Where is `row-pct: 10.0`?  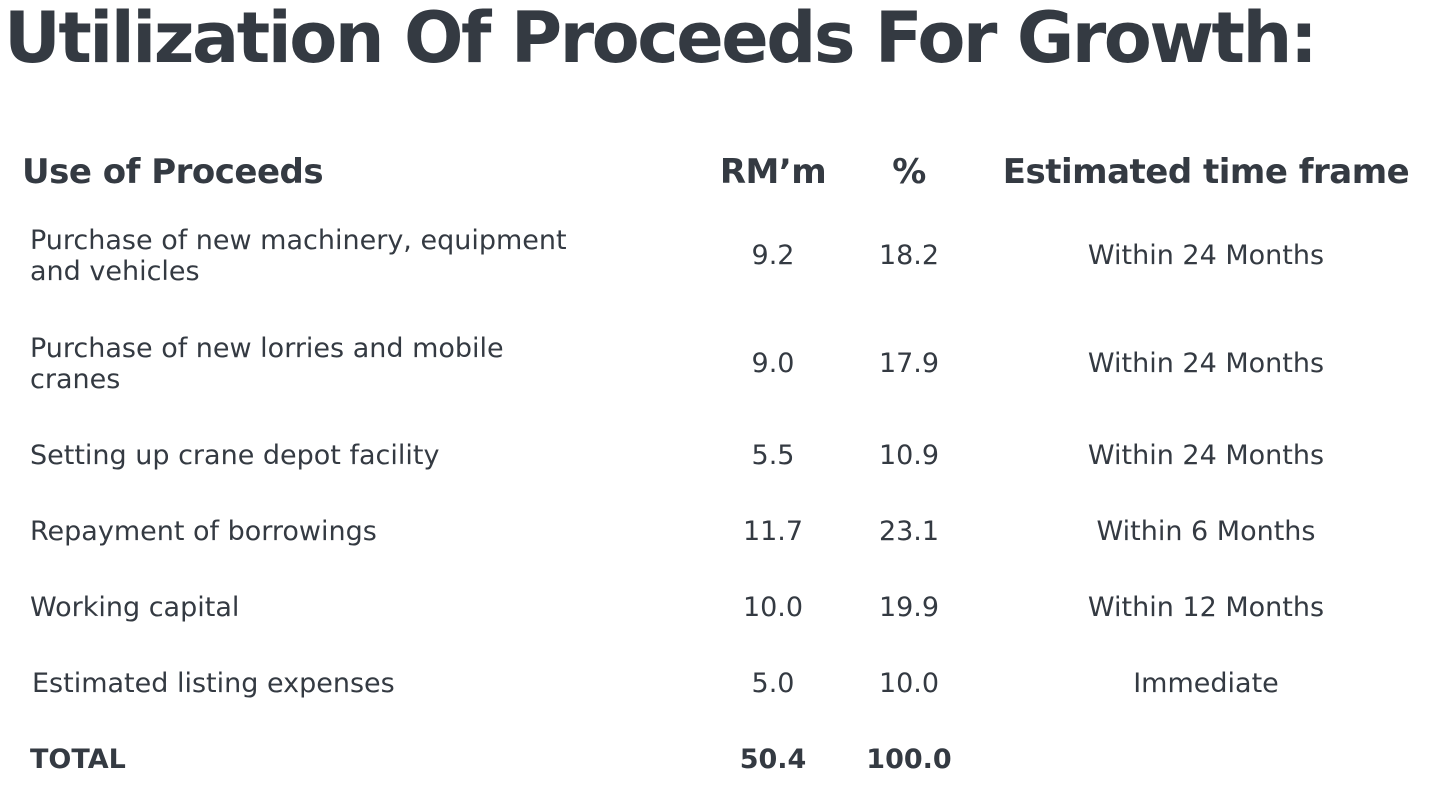 row-pct: 10.0 is located at coordinates (909, 683).